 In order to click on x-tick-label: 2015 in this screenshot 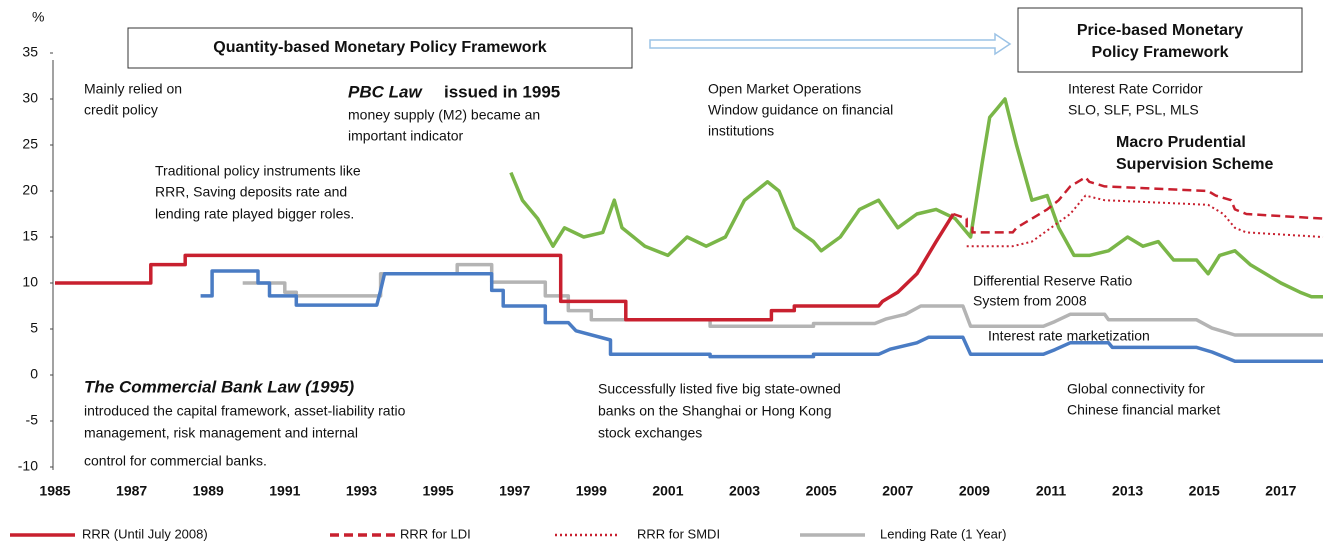, I will do `click(1204, 491)`.